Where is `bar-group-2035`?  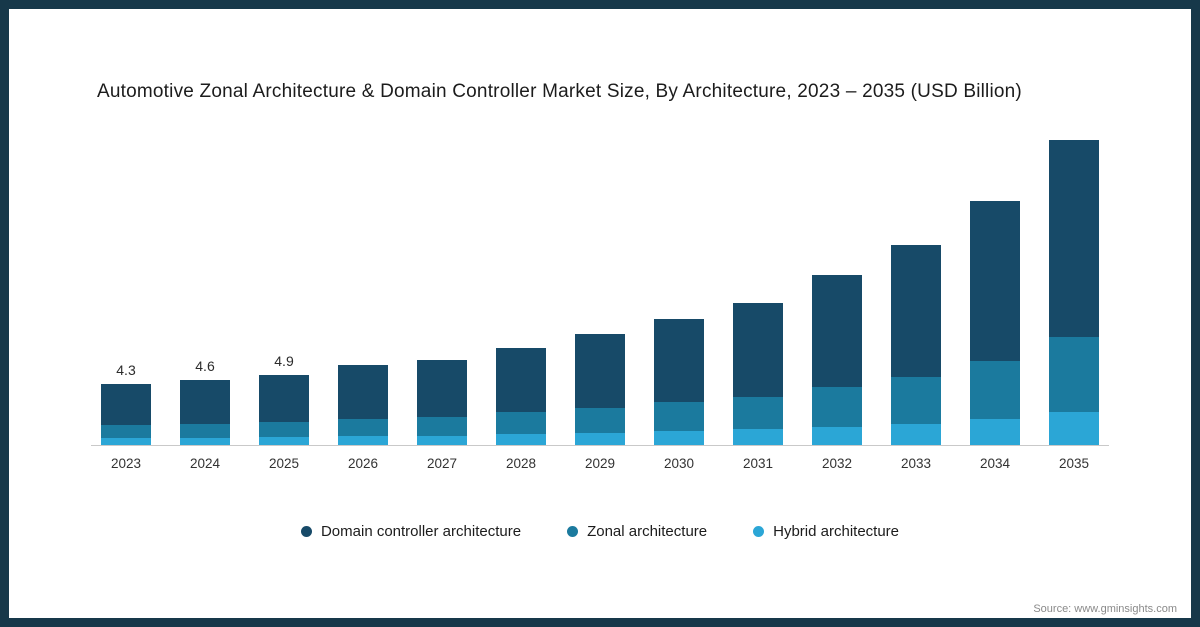 bar-group-2035 is located at coordinates (1074, 281).